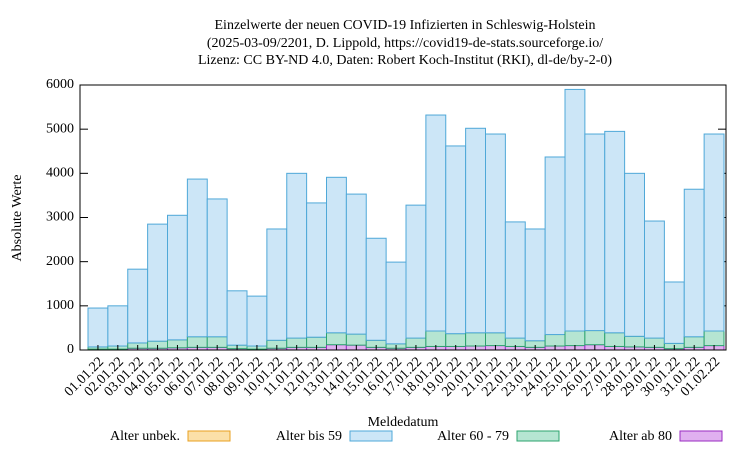 The image size is (750, 450). I want to click on y-tick-label: 0, so click(70, 349).